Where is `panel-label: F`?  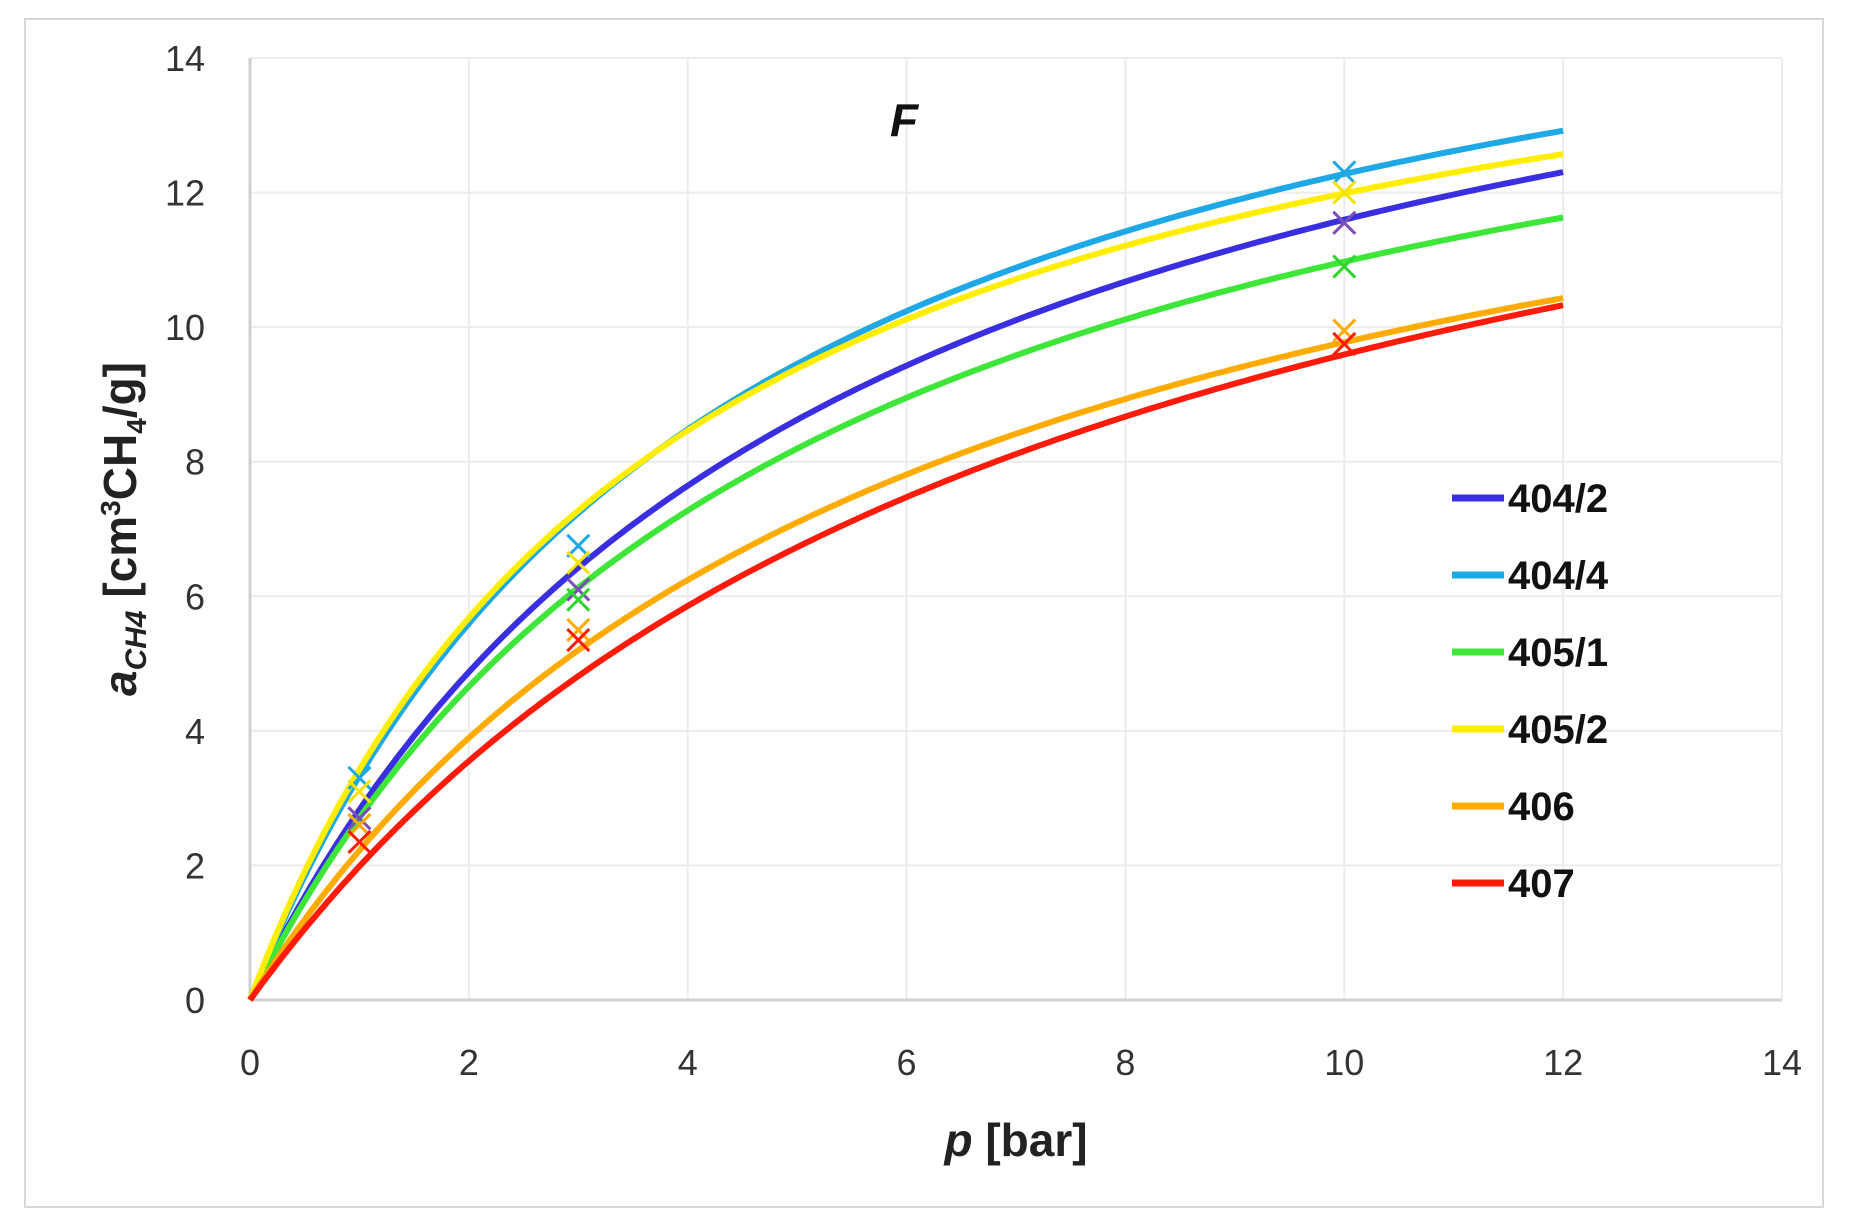 panel-label: F is located at coordinates (905, 120).